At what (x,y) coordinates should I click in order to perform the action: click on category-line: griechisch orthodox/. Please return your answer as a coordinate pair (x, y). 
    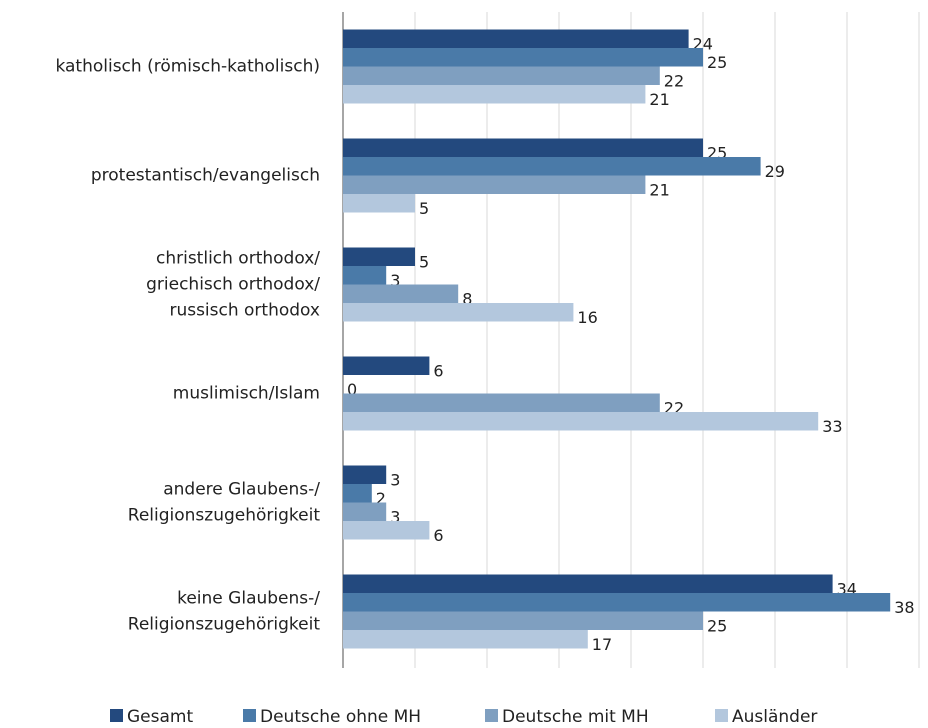
    Looking at the image, I should click on (233, 285).